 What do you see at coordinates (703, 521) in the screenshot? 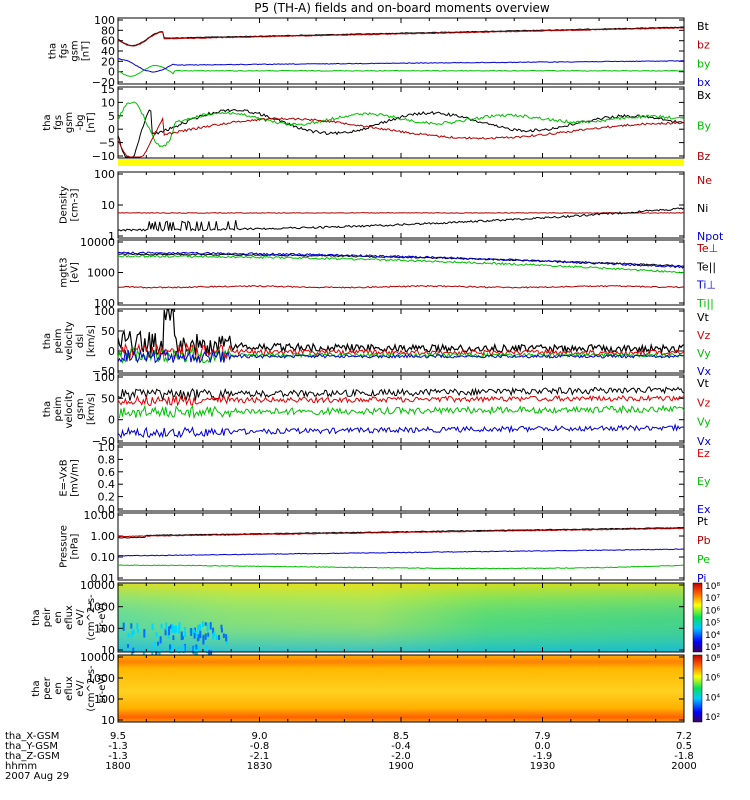
I see `legend-entry: Pt` at bounding box center [703, 521].